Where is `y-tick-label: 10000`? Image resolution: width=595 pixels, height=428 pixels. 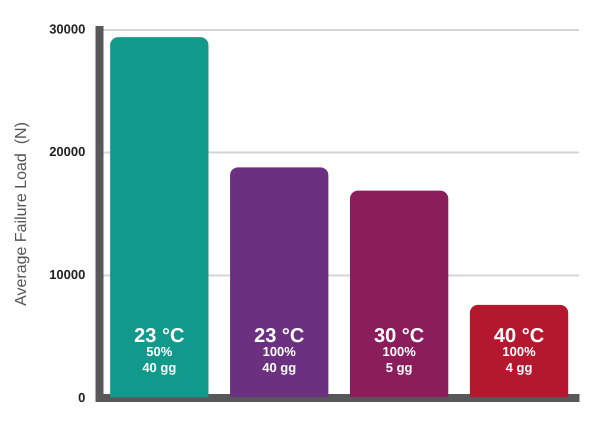
y-tick-label: 10000 is located at coordinates (67, 274).